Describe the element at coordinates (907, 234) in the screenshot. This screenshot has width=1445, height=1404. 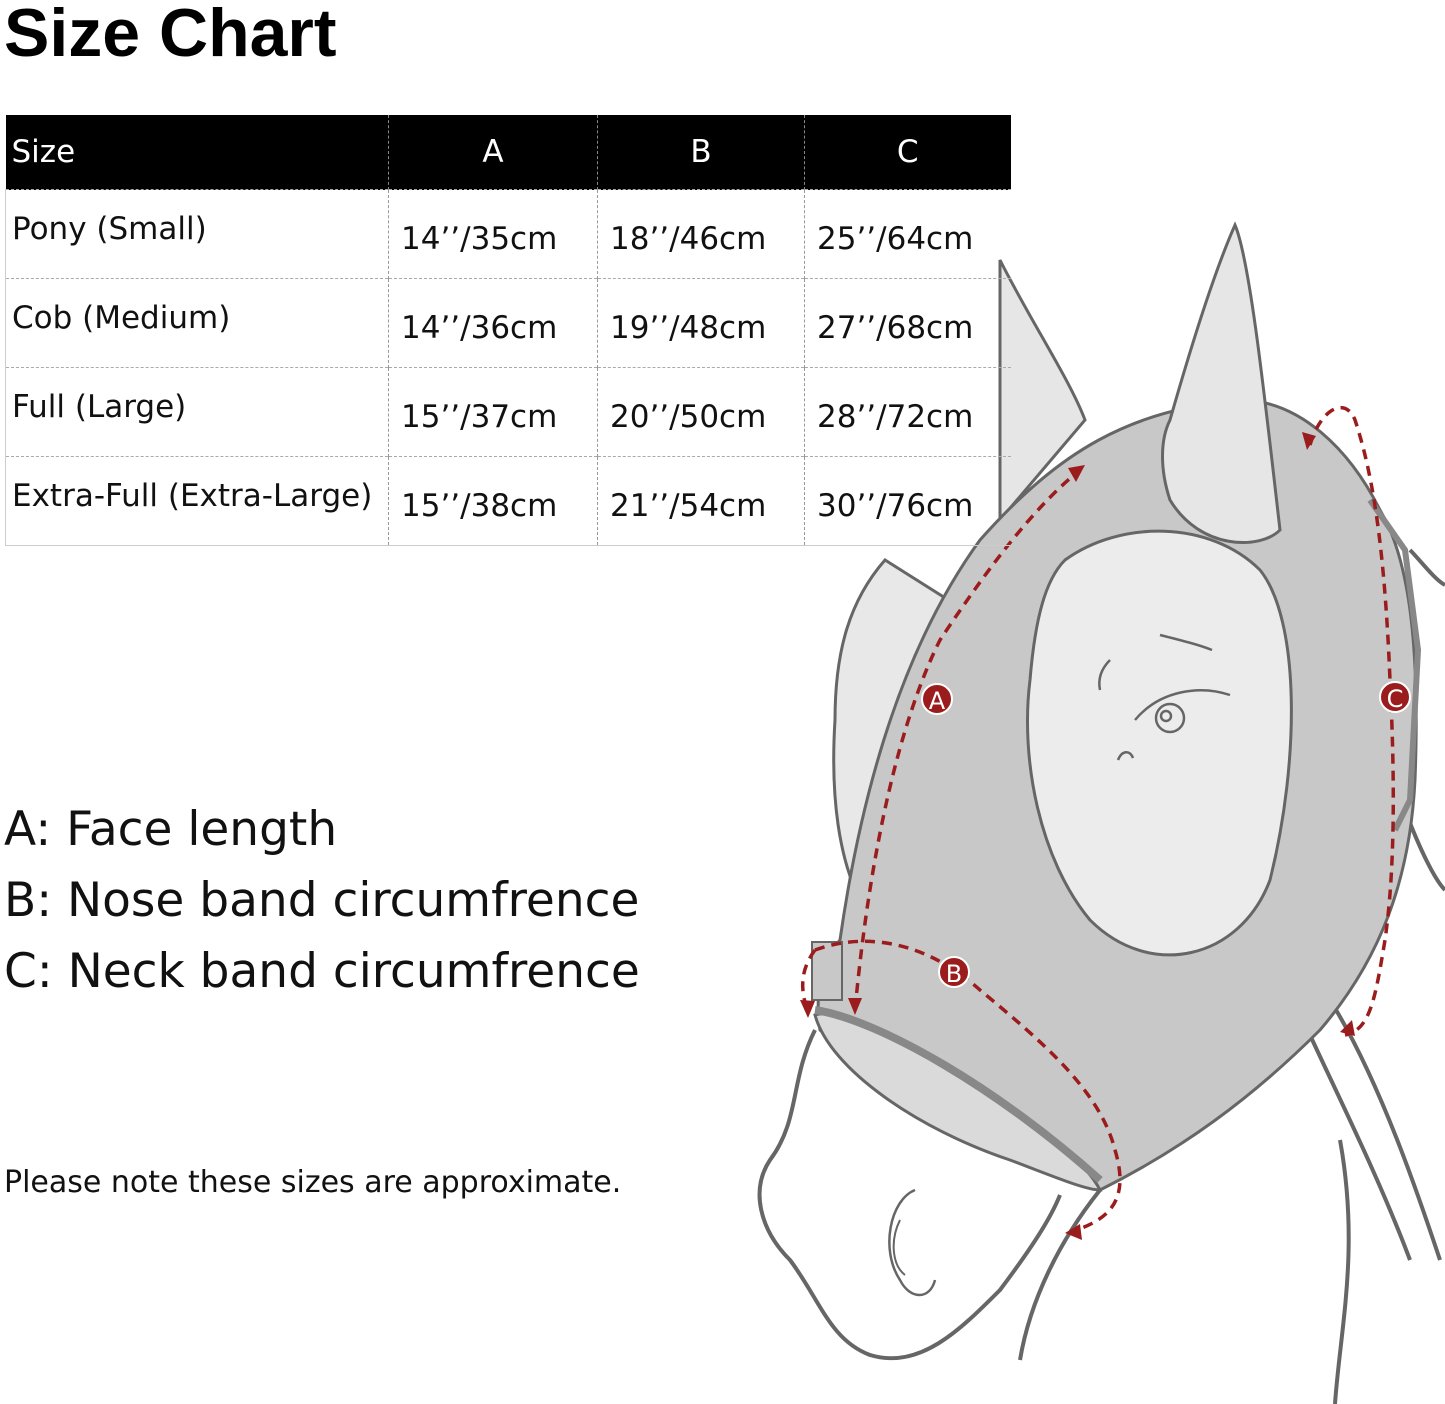
I see `value-c: 25’’/64cm` at that location.